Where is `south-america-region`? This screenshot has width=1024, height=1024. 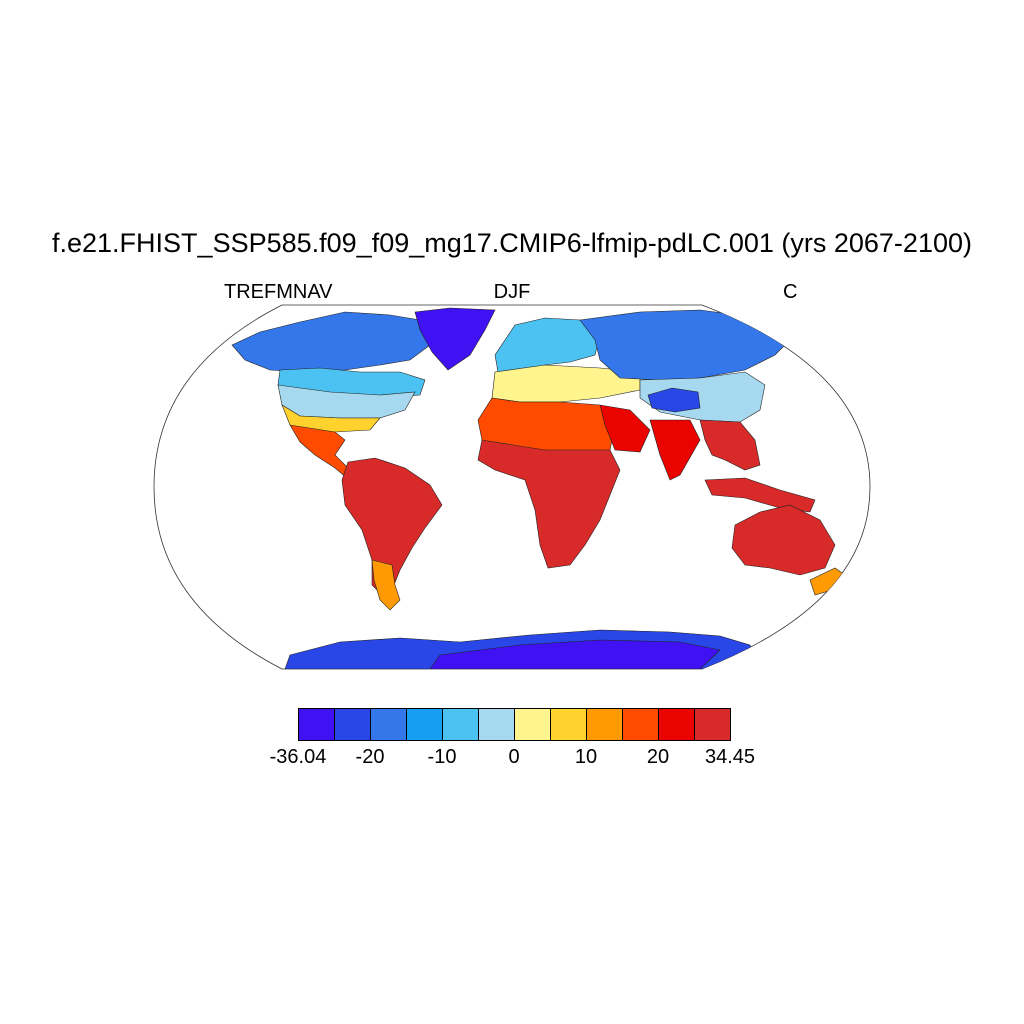
south-america-region is located at coordinates (392, 528).